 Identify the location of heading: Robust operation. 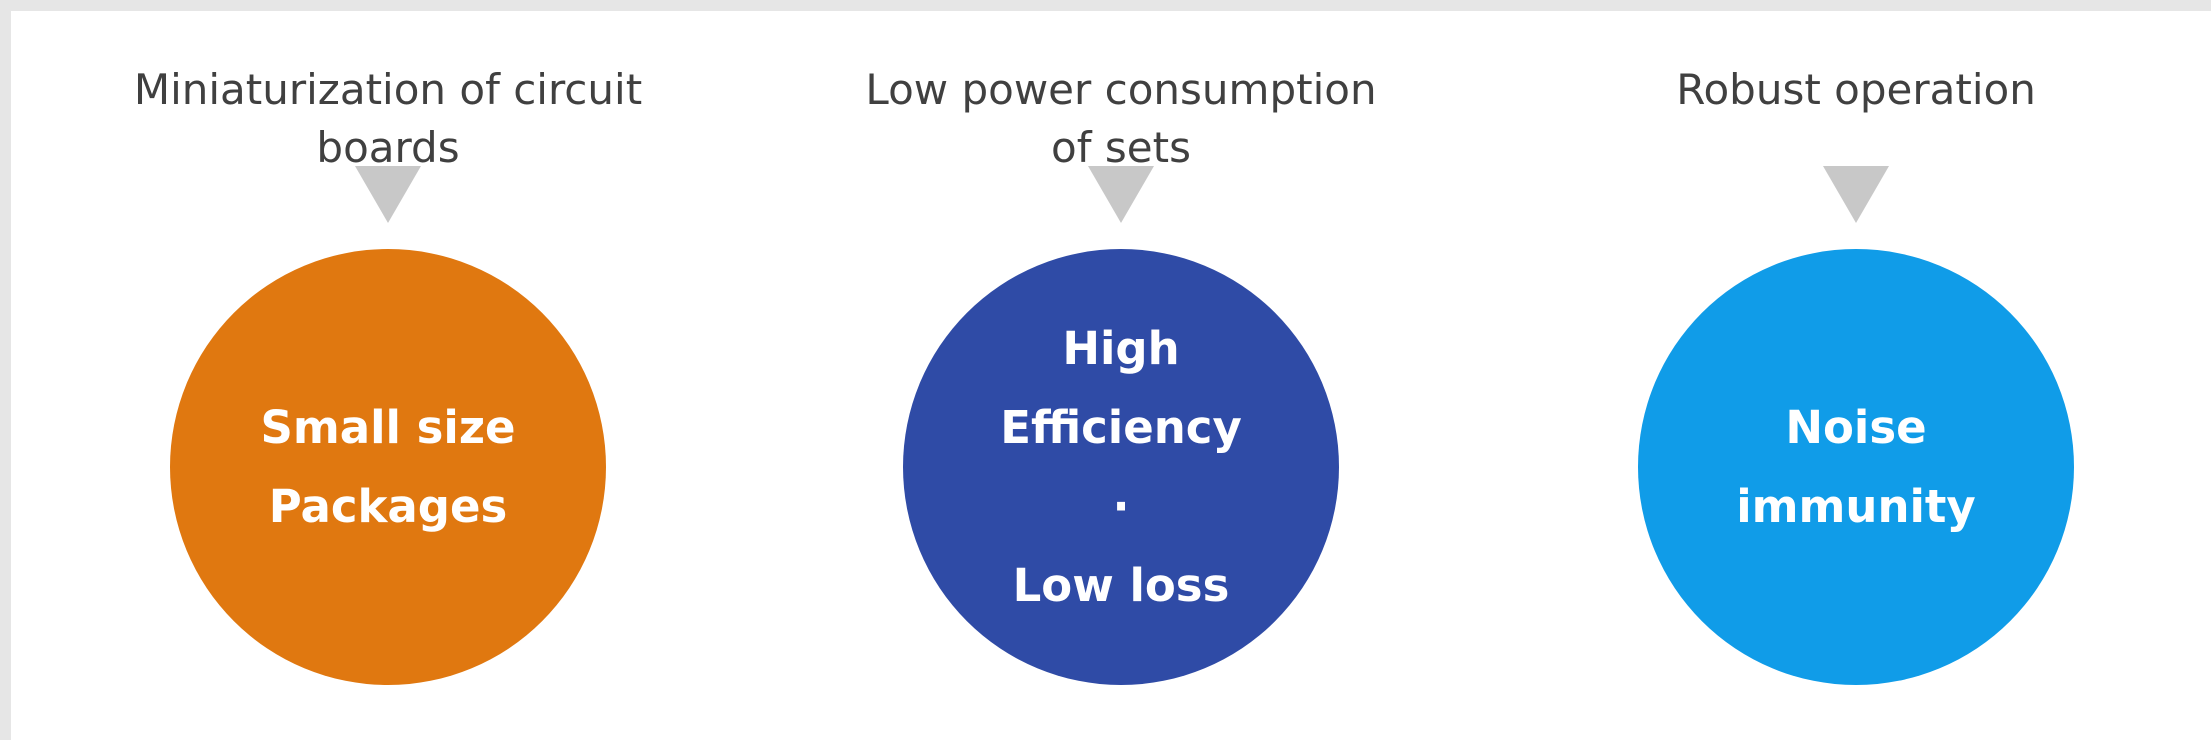
(1856, 90).